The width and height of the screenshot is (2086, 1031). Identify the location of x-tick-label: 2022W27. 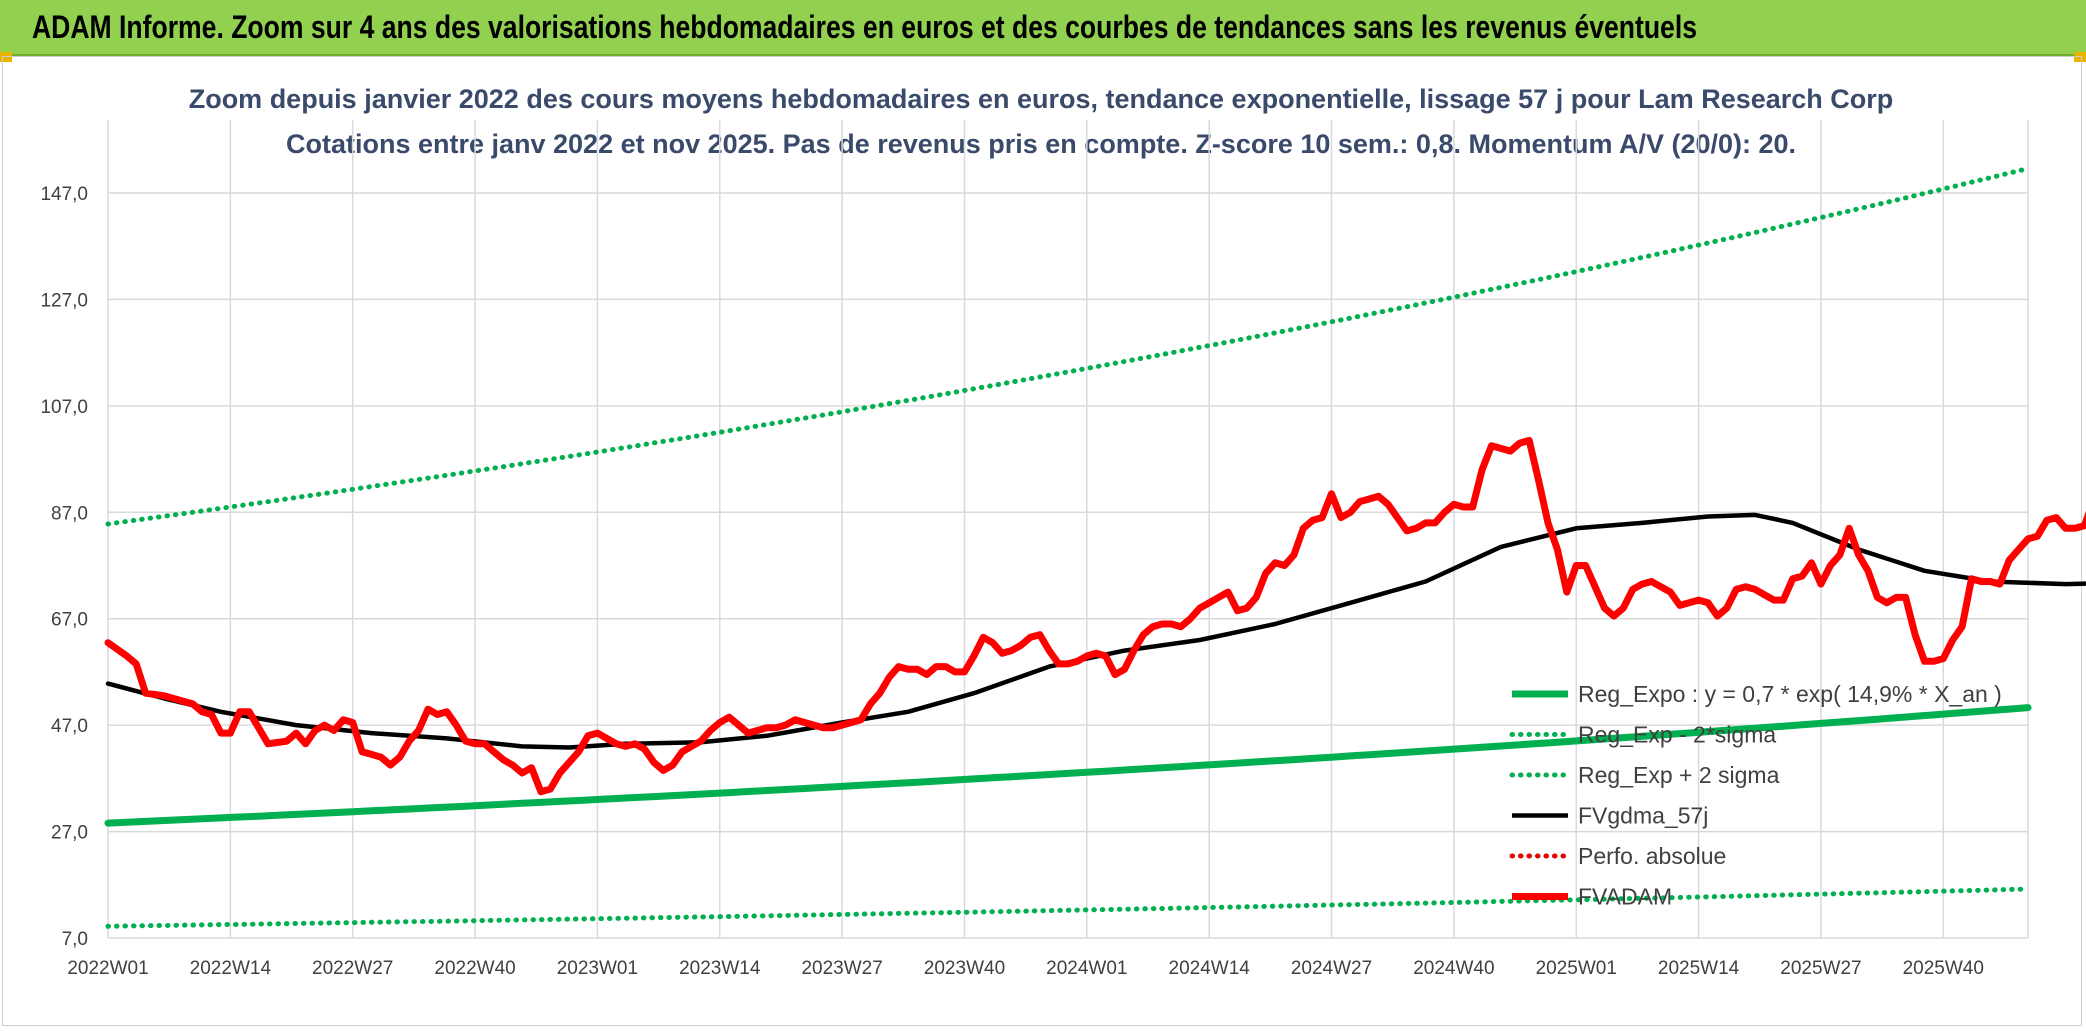
(352, 968).